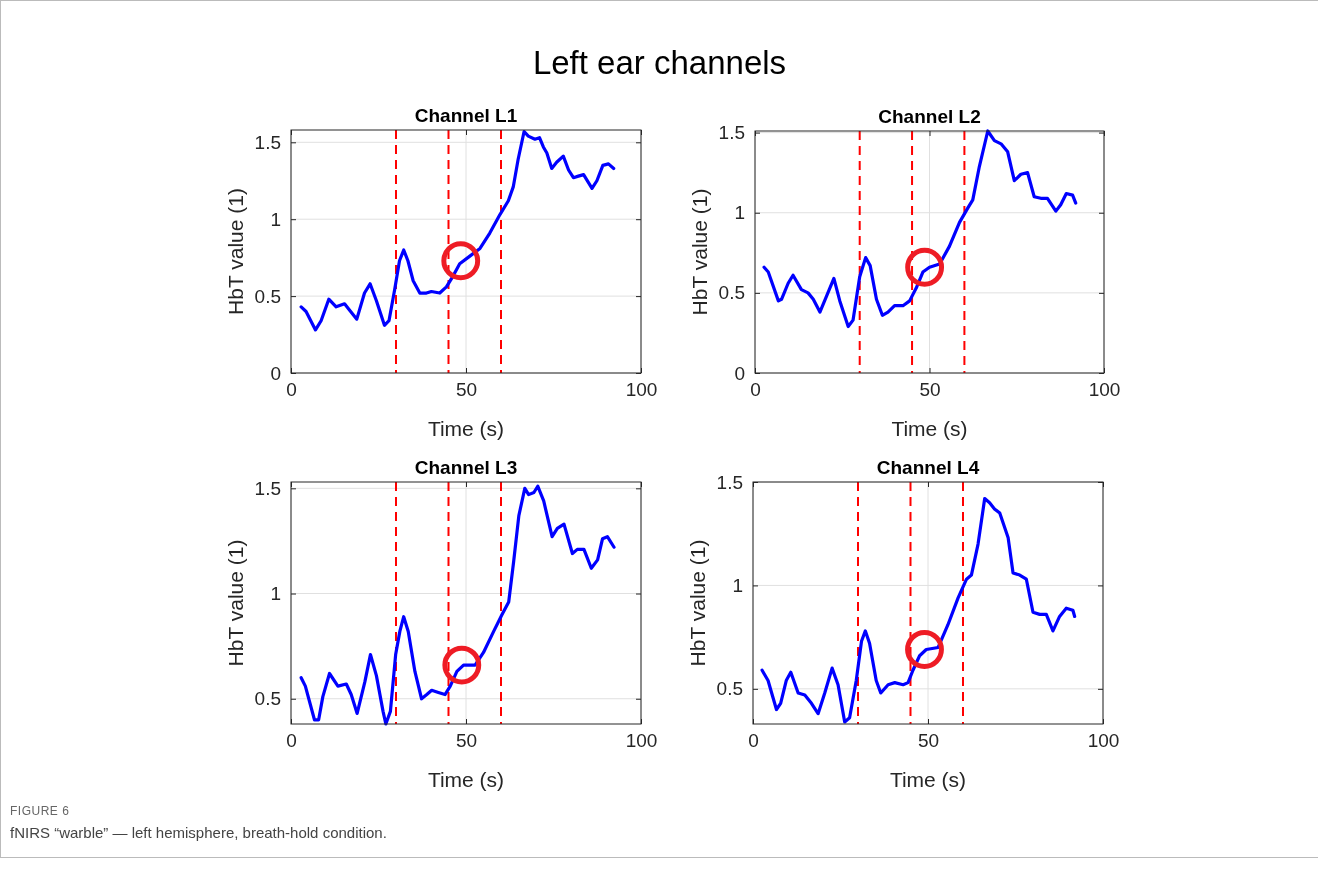 The width and height of the screenshot is (1319, 879). I want to click on chart-title: Channel L3, so click(466, 467).